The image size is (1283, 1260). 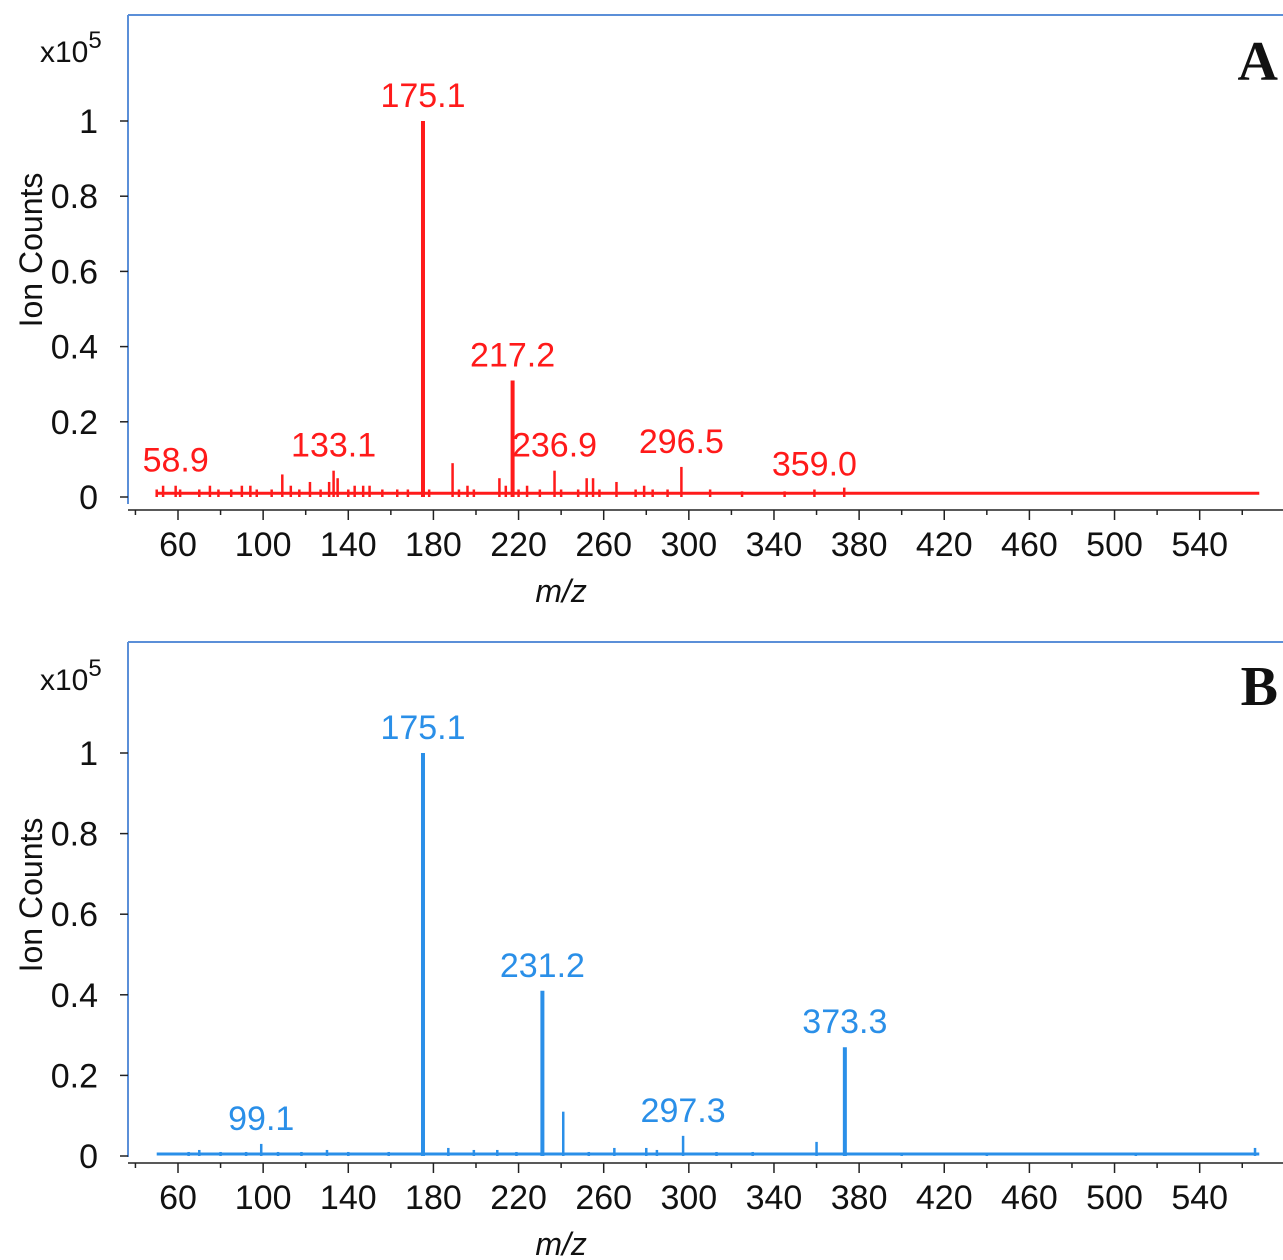 I want to click on peak-label: 217.2, so click(x=512, y=355).